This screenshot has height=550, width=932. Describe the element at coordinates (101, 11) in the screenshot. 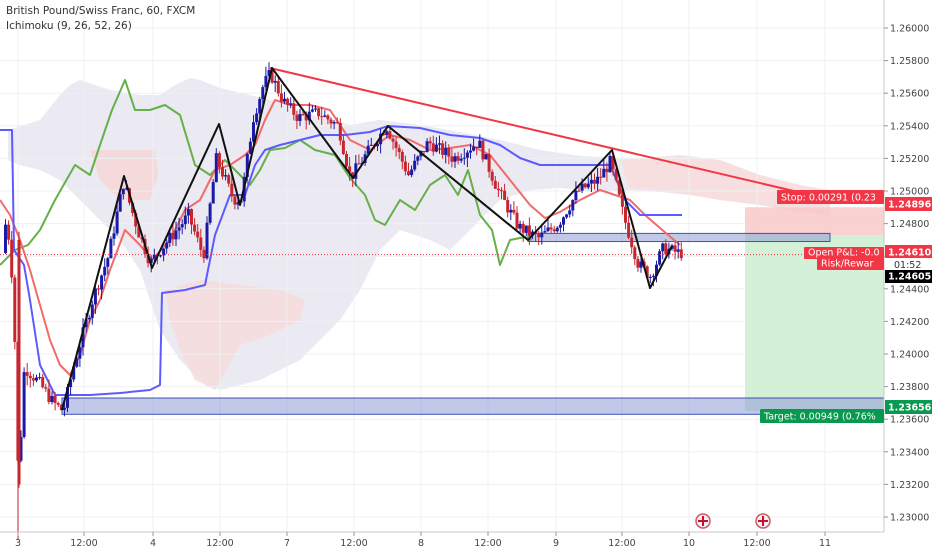

I see `symbol-title: British Pound/Swiss Franc, 60, FXCM` at that location.